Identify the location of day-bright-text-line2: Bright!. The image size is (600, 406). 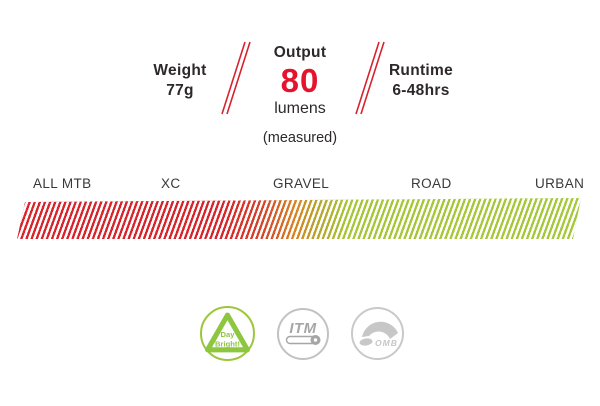
(227, 343).